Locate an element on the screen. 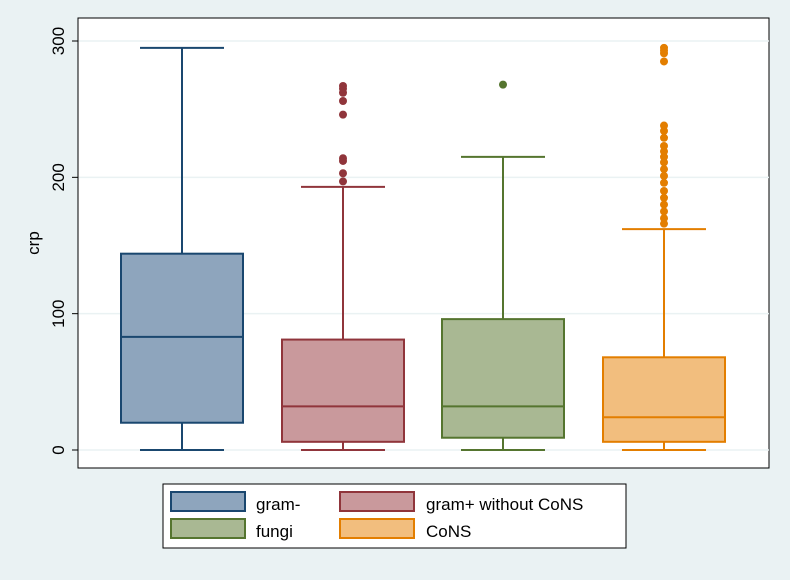  legend-label-3: fungi is located at coordinates (274, 531).